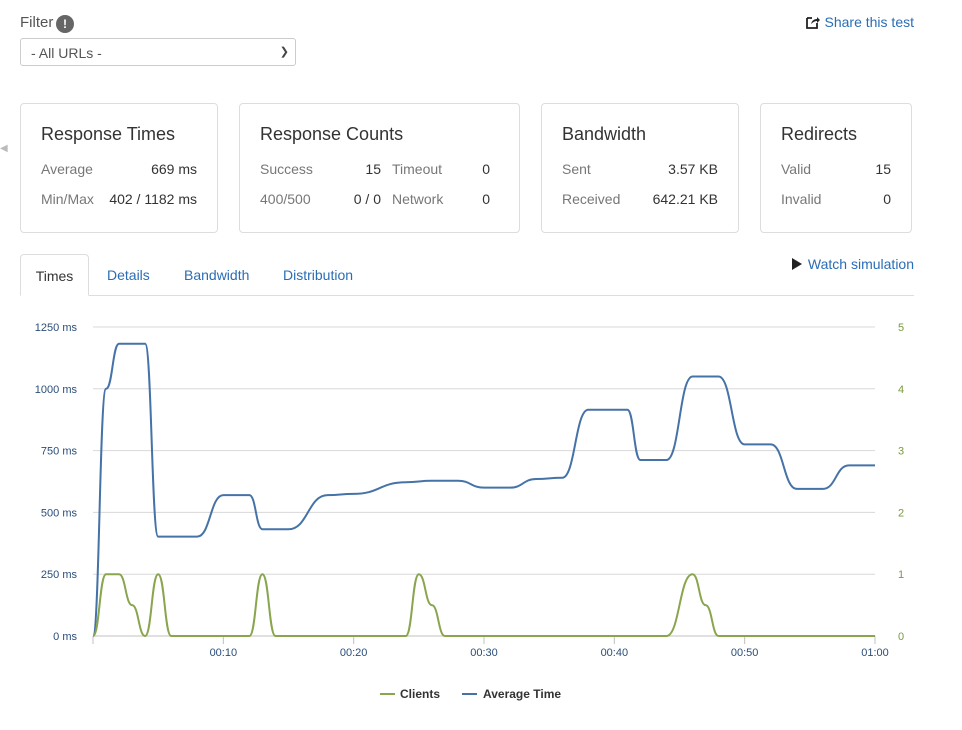 Image resolution: width=962 pixels, height=730 pixels. What do you see at coordinates (332, 134) in the screenshot?
I see `card-title: Response Counts` at bounding box center [332, 134].